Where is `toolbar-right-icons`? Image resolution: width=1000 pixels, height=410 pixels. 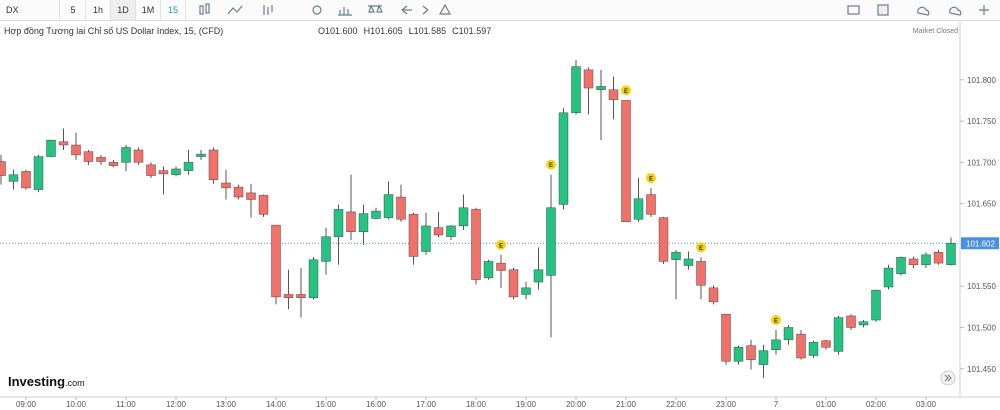 toolbar-right-icons is located at coordinates (918, 10).